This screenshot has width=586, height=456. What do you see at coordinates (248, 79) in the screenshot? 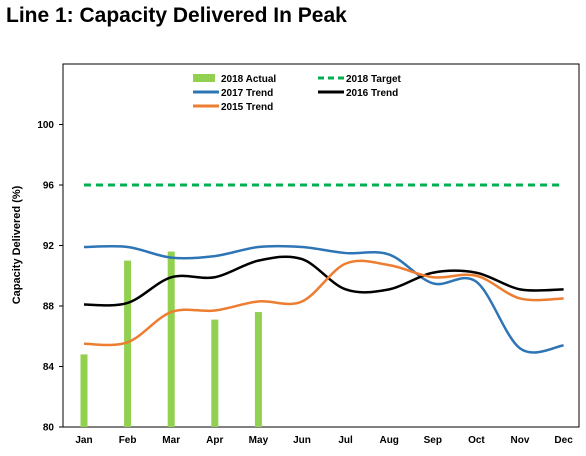
I see `legend-label-2018-actual: 2018 Actual` at bounding box center [248, 79].